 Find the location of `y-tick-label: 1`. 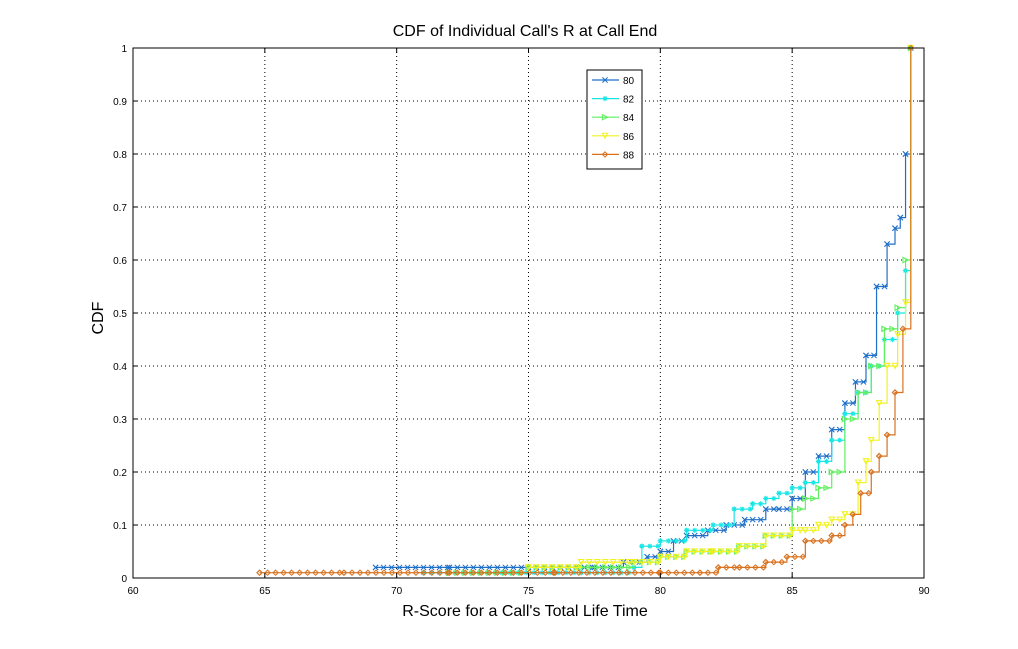

y-tick-label: 1 is located at coordinates (124, 49).